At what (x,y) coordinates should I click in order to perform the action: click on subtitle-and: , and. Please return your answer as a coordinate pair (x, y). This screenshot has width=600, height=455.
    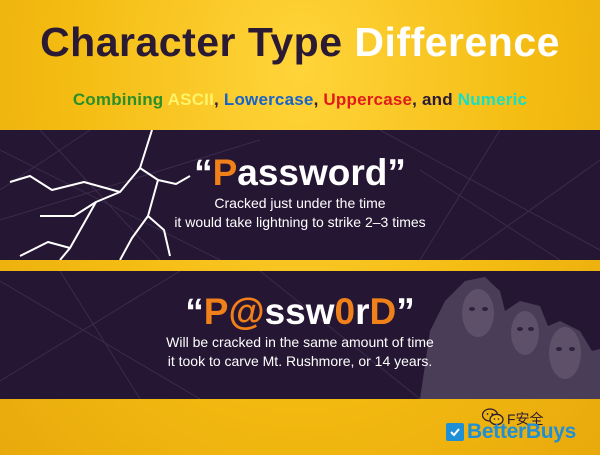
    Looking at the image, I should click on (435, 99).